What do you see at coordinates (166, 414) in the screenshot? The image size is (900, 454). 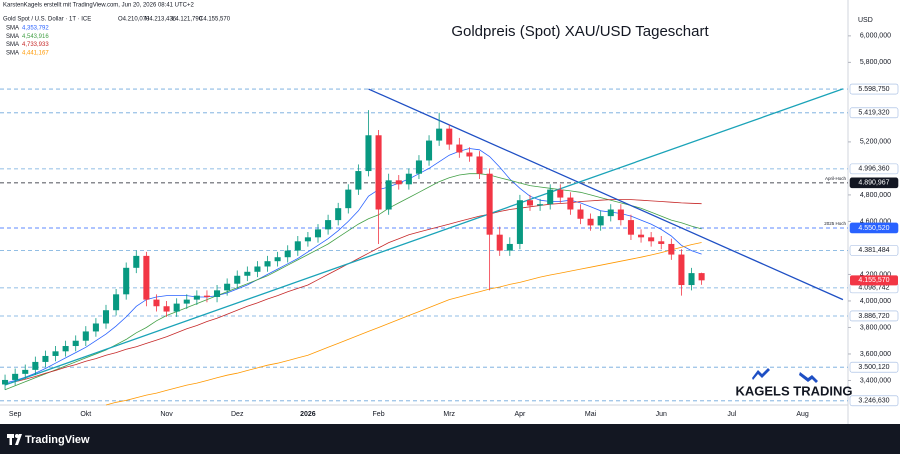 I see `x-tick-label: Nov` at bounding box center [166, 414].